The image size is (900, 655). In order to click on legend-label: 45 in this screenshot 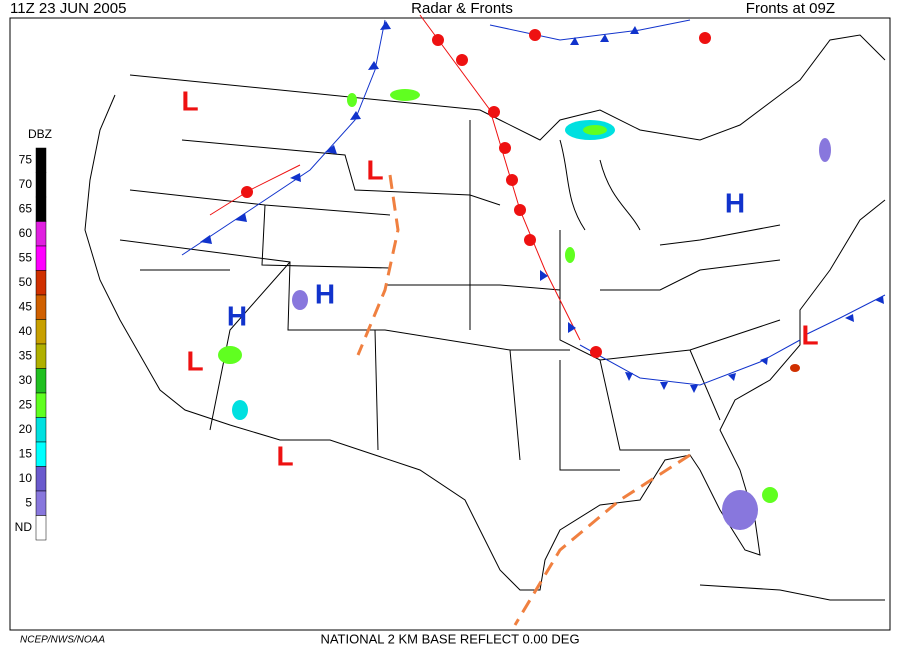, I will do `click(26, 306)`.